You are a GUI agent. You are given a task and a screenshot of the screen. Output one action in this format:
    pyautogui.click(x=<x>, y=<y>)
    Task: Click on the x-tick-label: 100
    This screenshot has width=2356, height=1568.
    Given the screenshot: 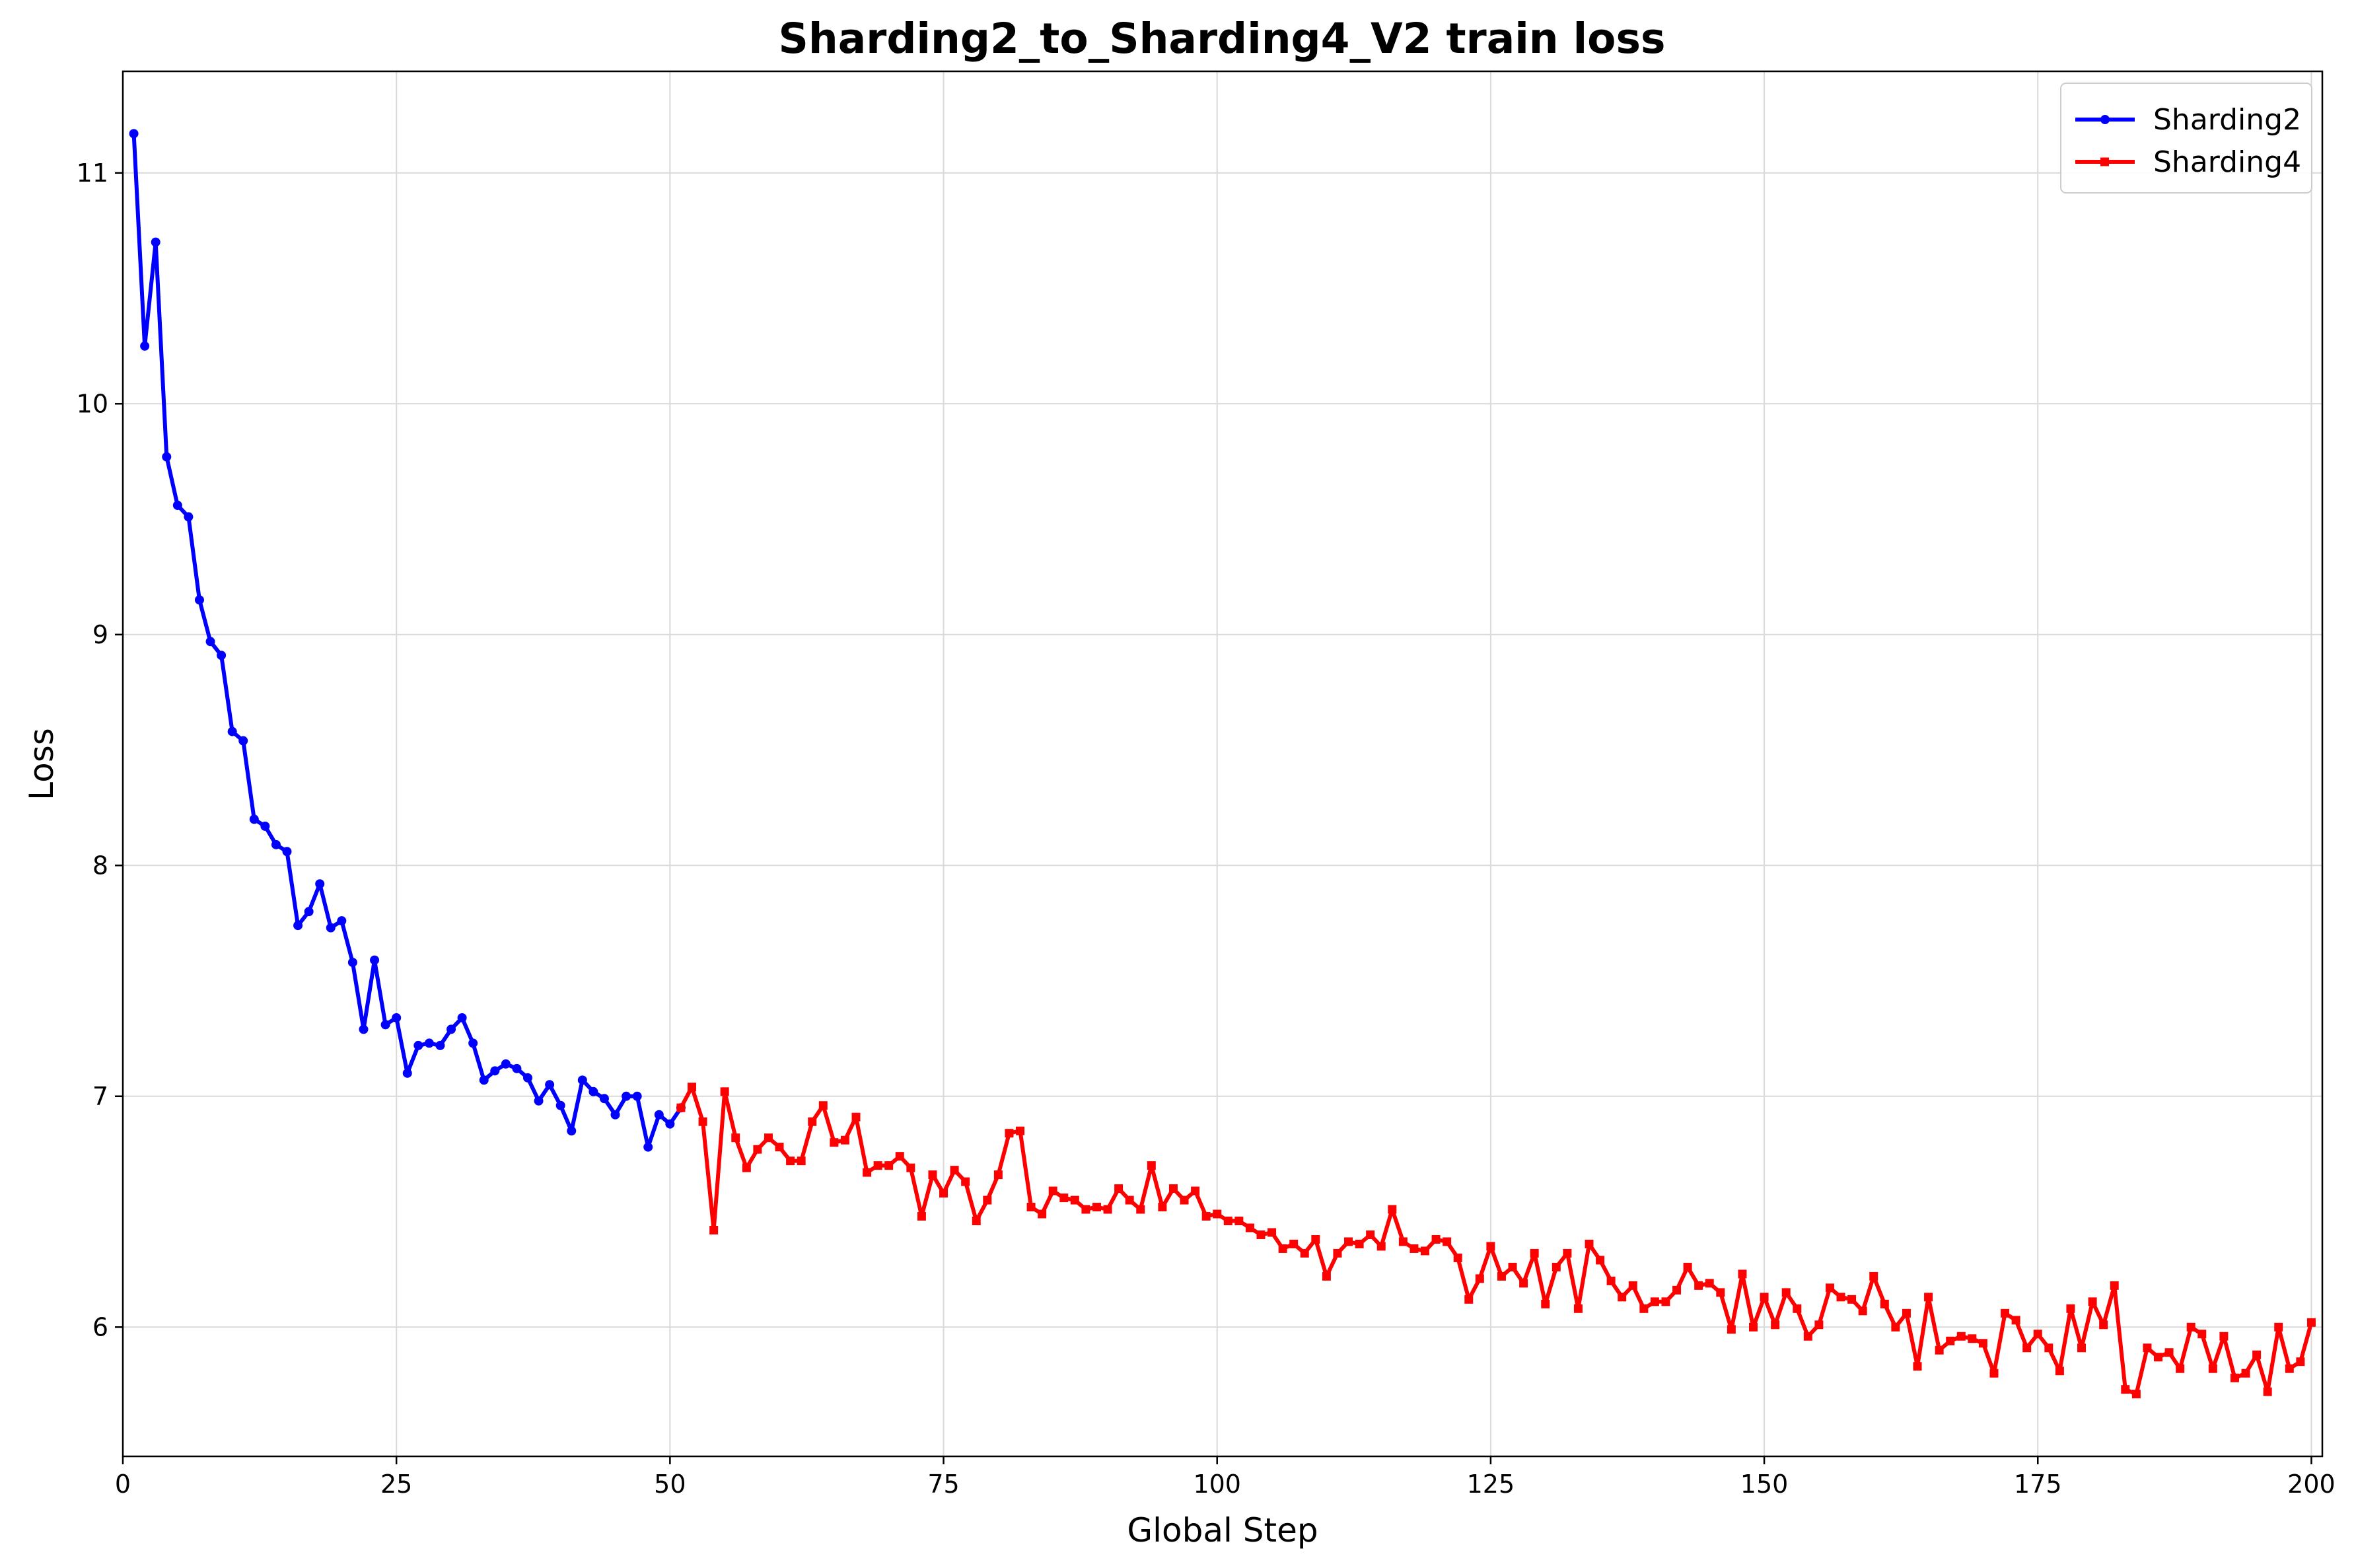 What is the action you would take?
    pyautogui.click(x=1217, y=1484)
    